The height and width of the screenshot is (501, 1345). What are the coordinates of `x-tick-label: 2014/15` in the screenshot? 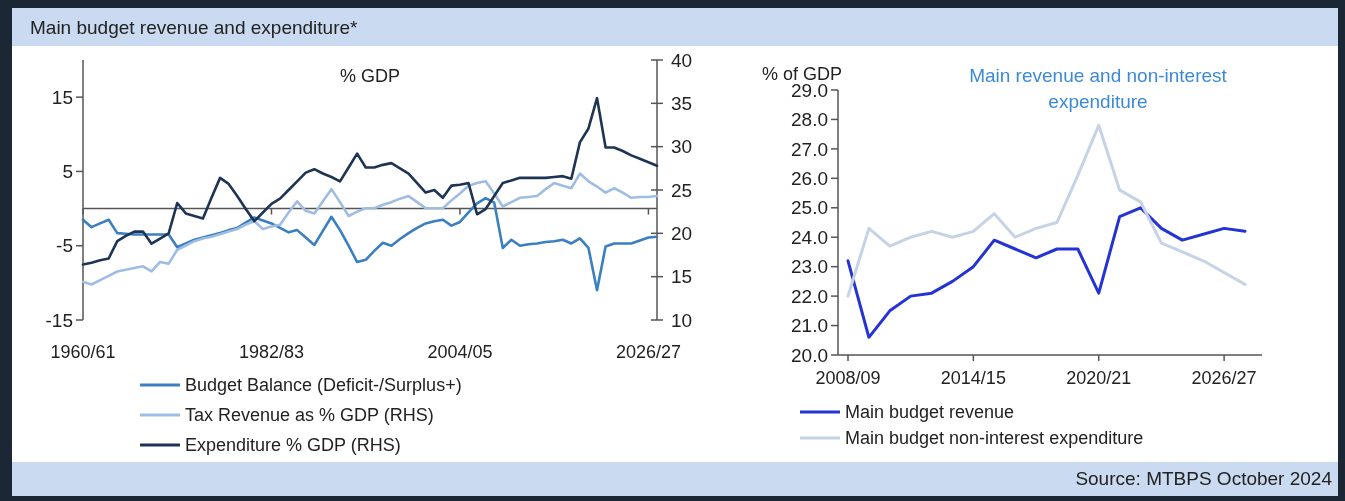 It's located at (973, 378).